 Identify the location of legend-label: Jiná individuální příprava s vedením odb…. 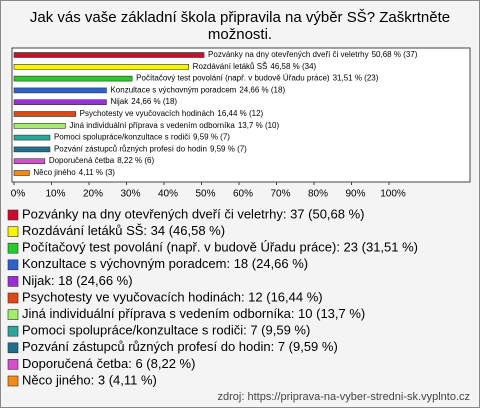
(193, 313).